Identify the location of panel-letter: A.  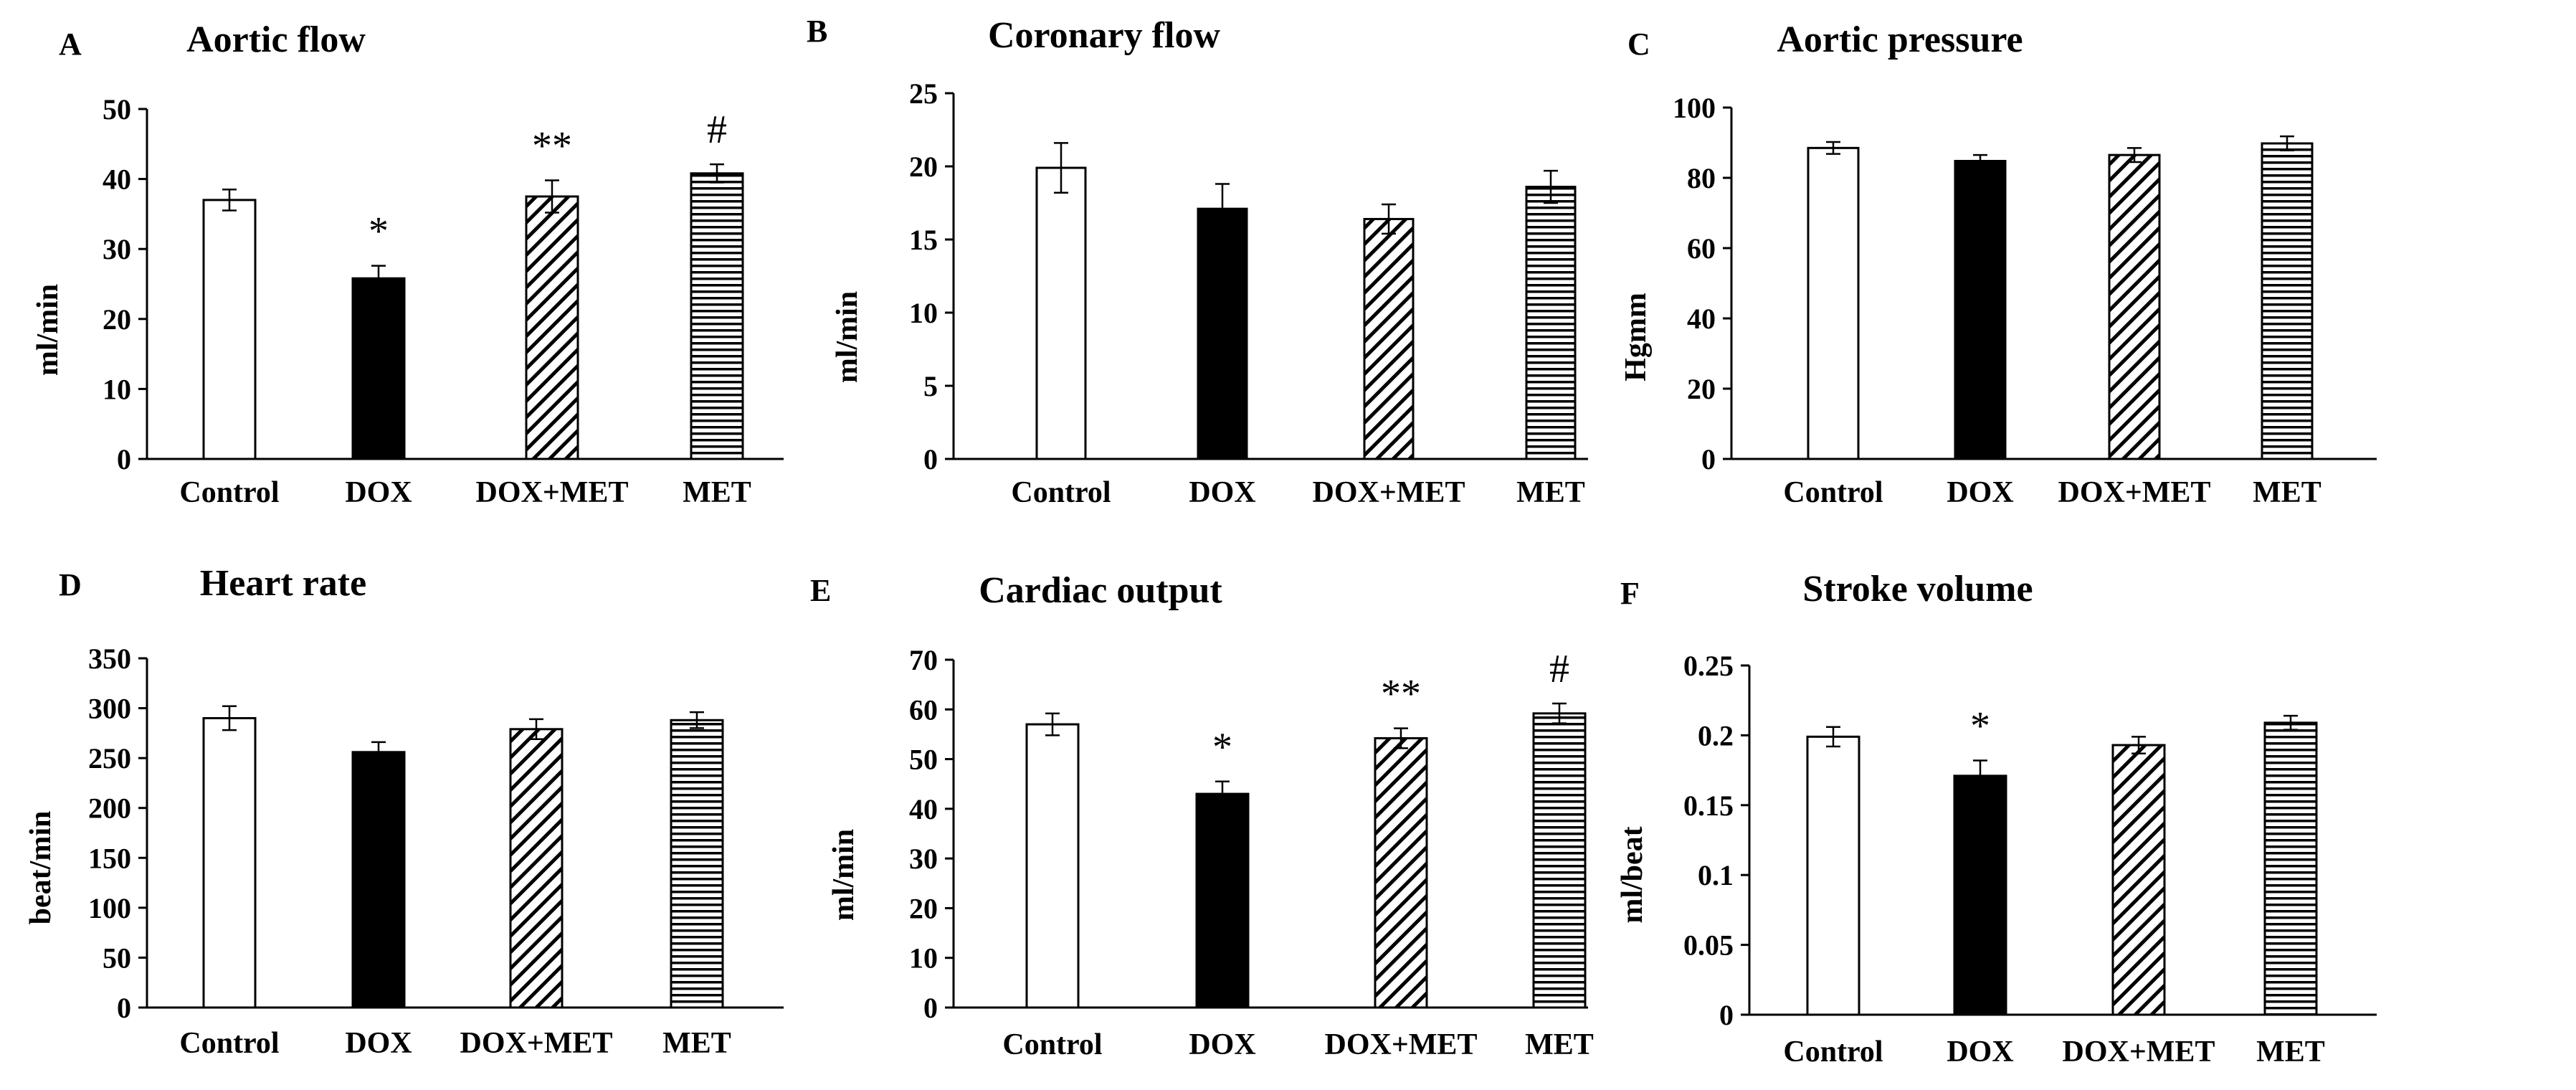
(70, 44).